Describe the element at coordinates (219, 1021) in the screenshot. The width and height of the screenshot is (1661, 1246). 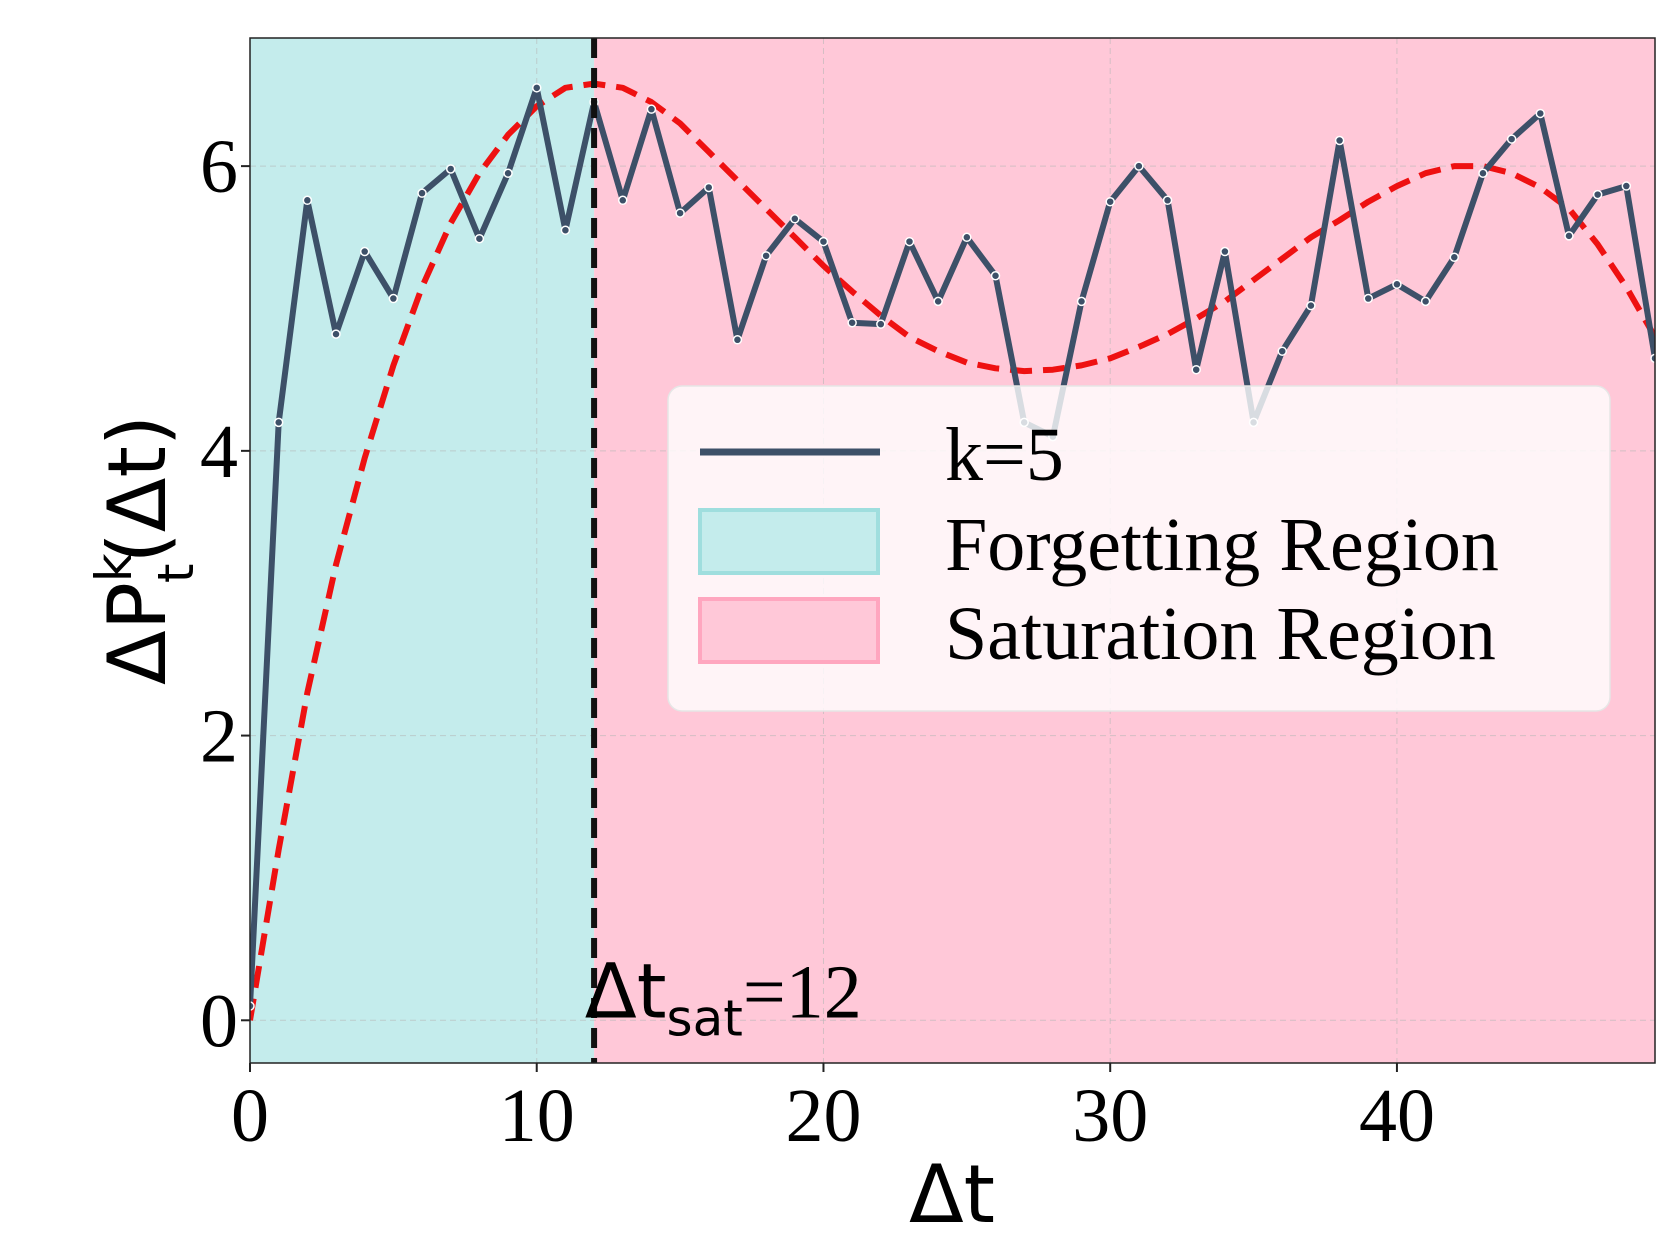
I see `y-tick-label: 0` at that location.